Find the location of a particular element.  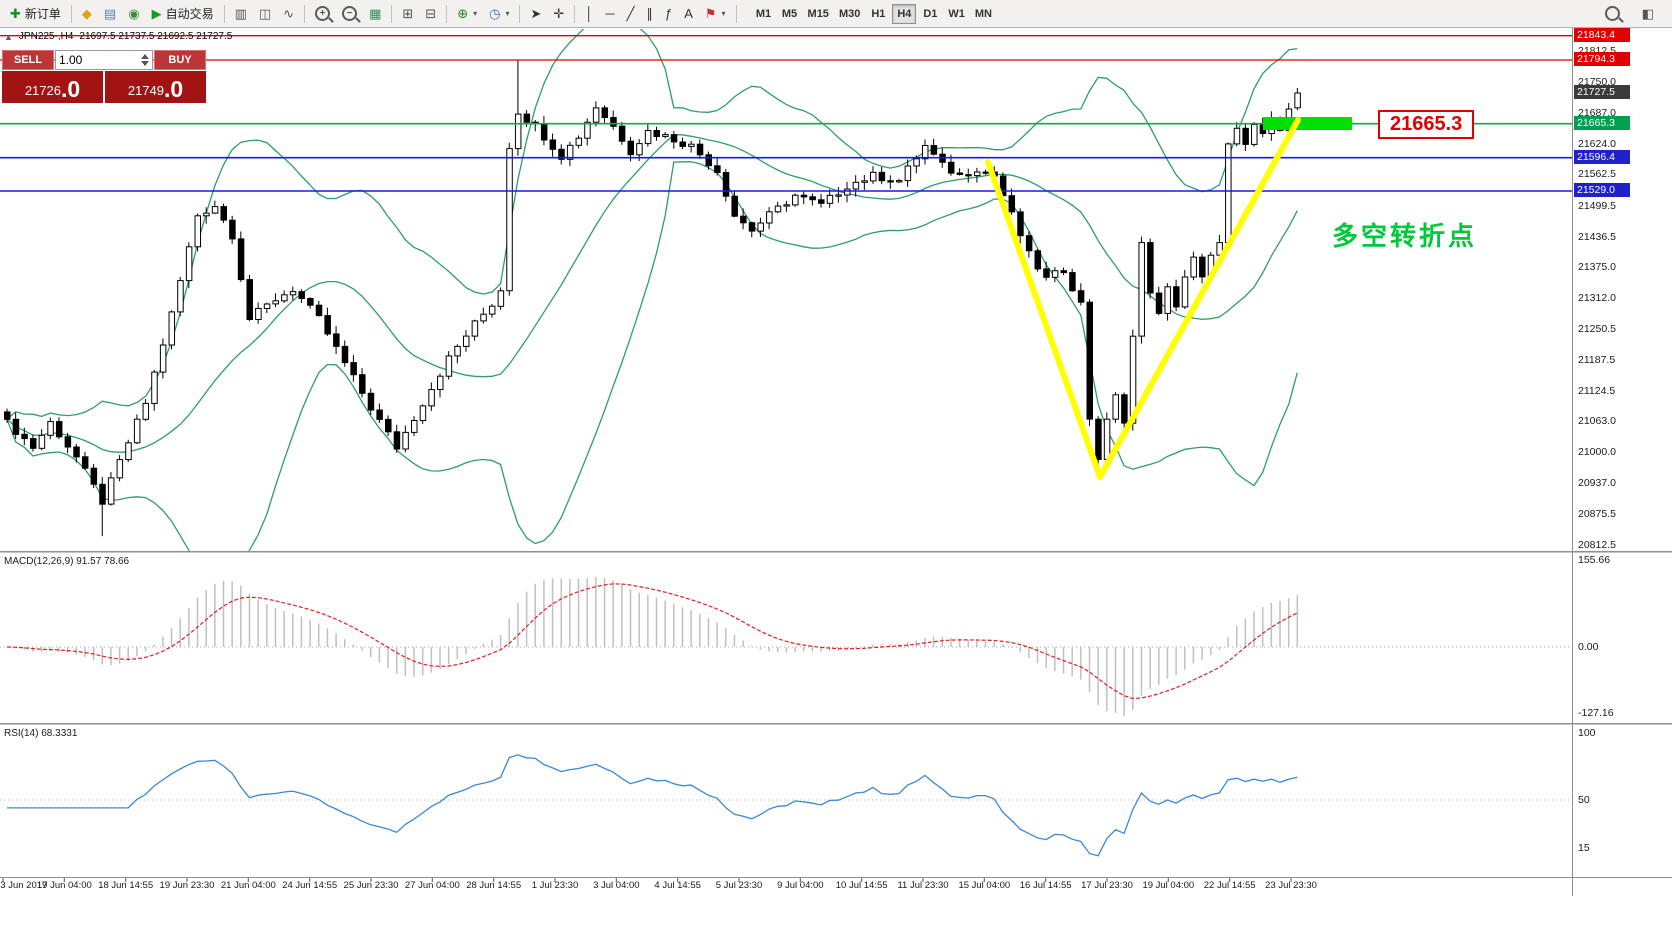

mql5-icon: ◆ is located at coordinates (87, 14).